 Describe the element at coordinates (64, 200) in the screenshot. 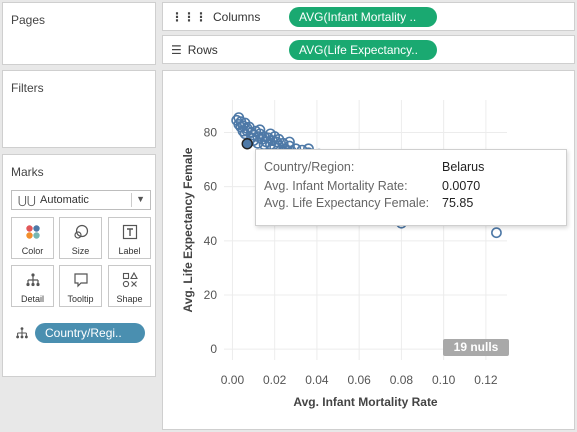

I see `mark-type-value: Automatic` at that location.